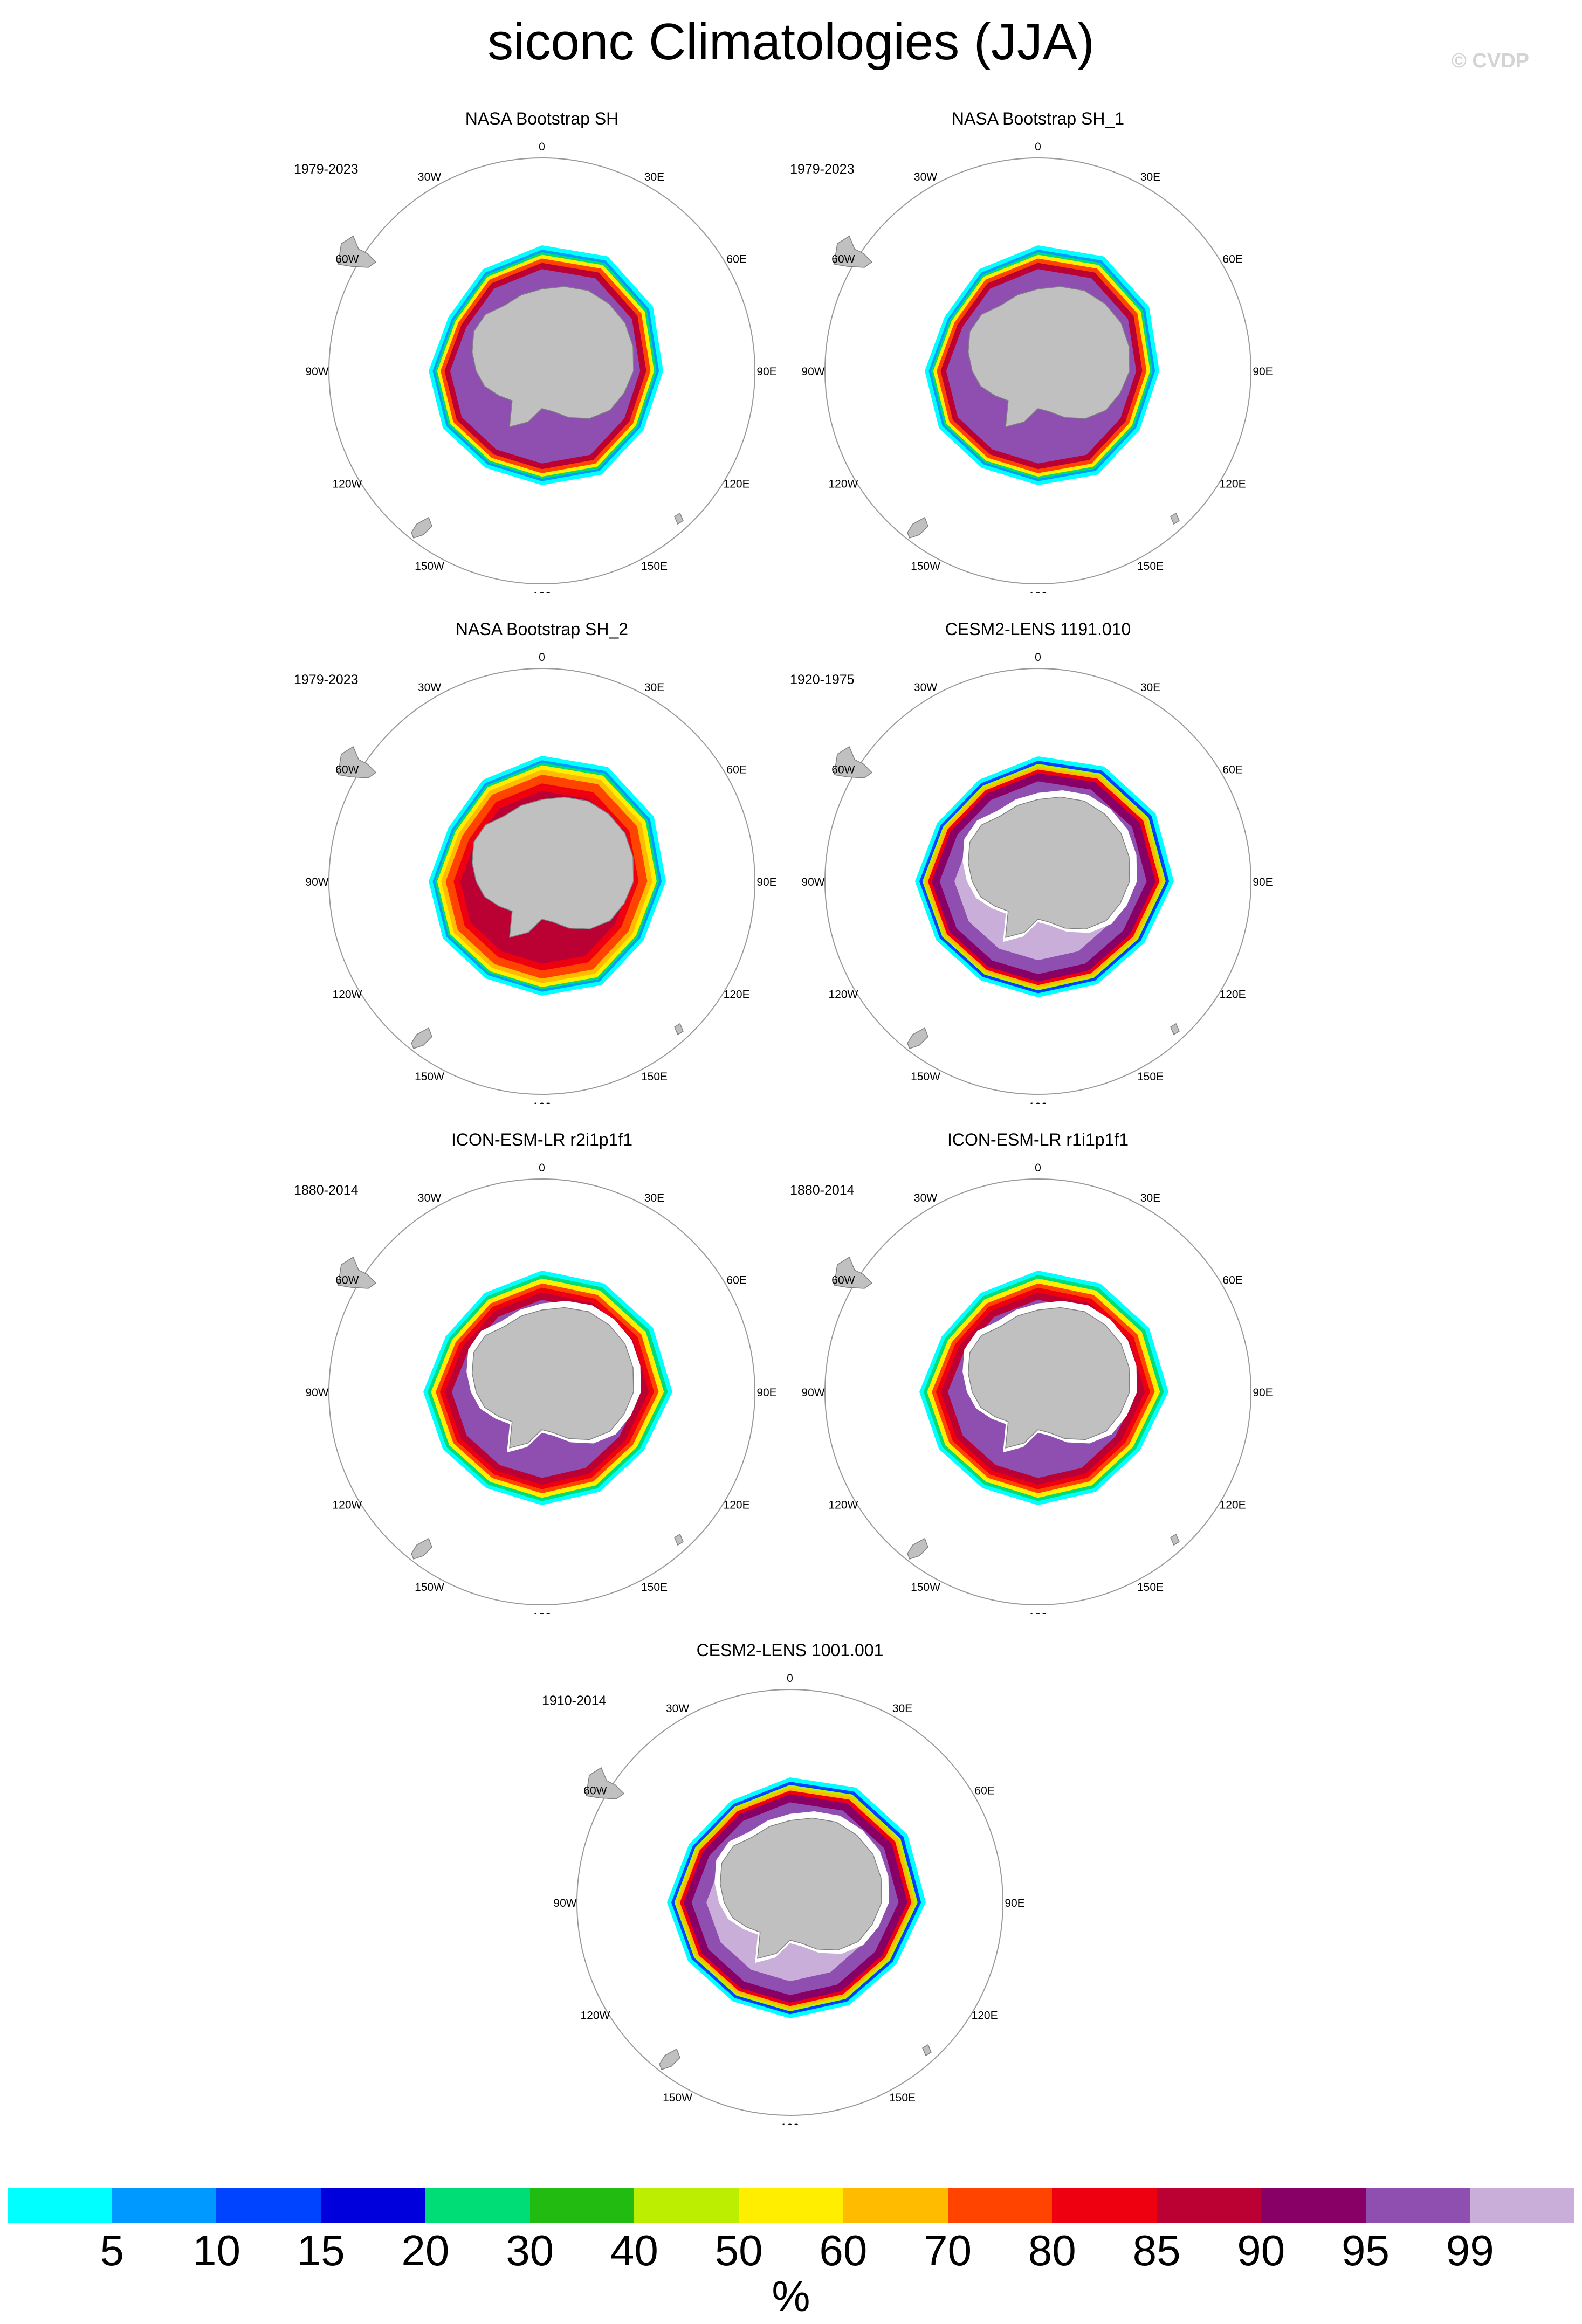 This screenshot has height=2324, width=1582. Describe the element at coordinates (216, 2250) in the screenshot. I see `colorbar-tick-label: 10` at that location.